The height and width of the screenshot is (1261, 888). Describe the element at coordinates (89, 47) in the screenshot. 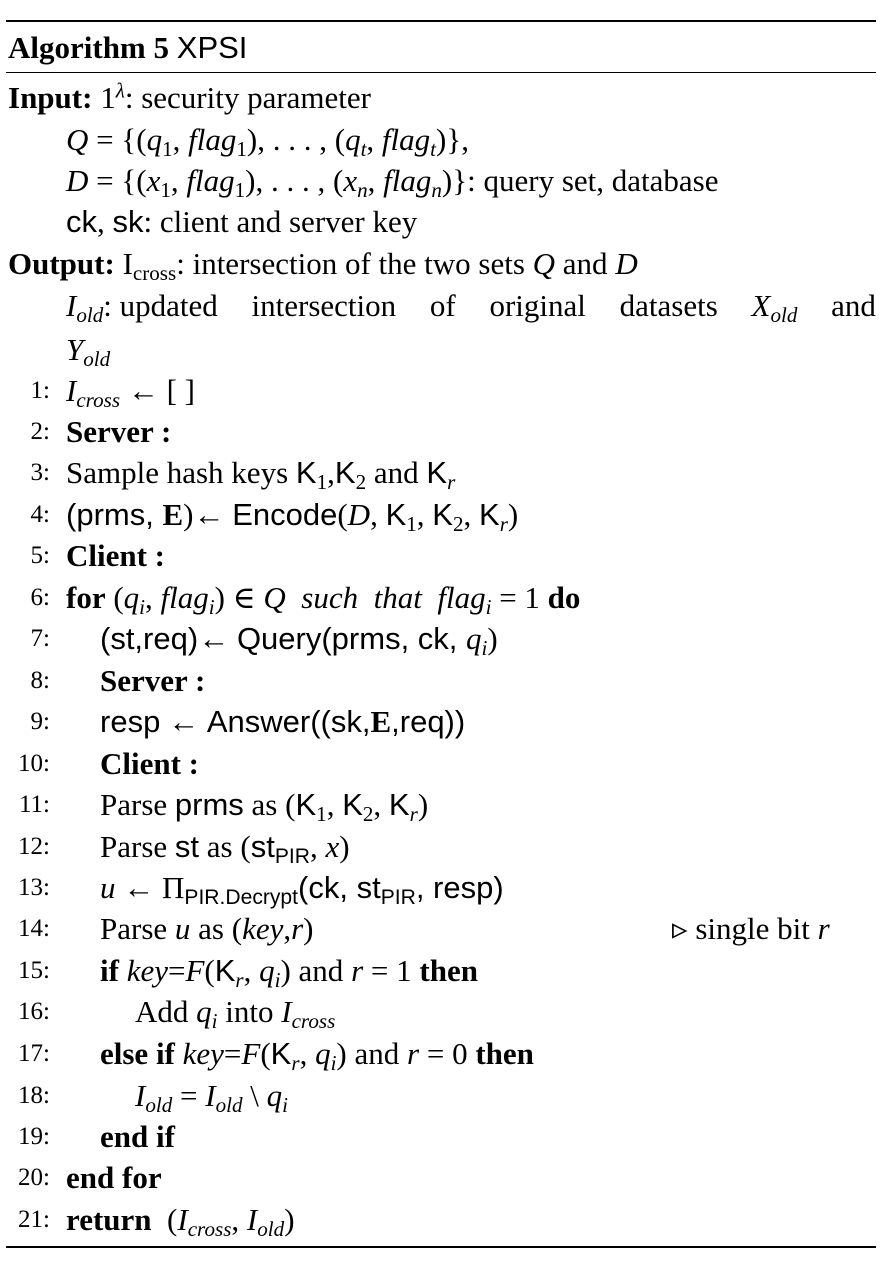

I see `algorithm-label: Algorithm 5` at that location.